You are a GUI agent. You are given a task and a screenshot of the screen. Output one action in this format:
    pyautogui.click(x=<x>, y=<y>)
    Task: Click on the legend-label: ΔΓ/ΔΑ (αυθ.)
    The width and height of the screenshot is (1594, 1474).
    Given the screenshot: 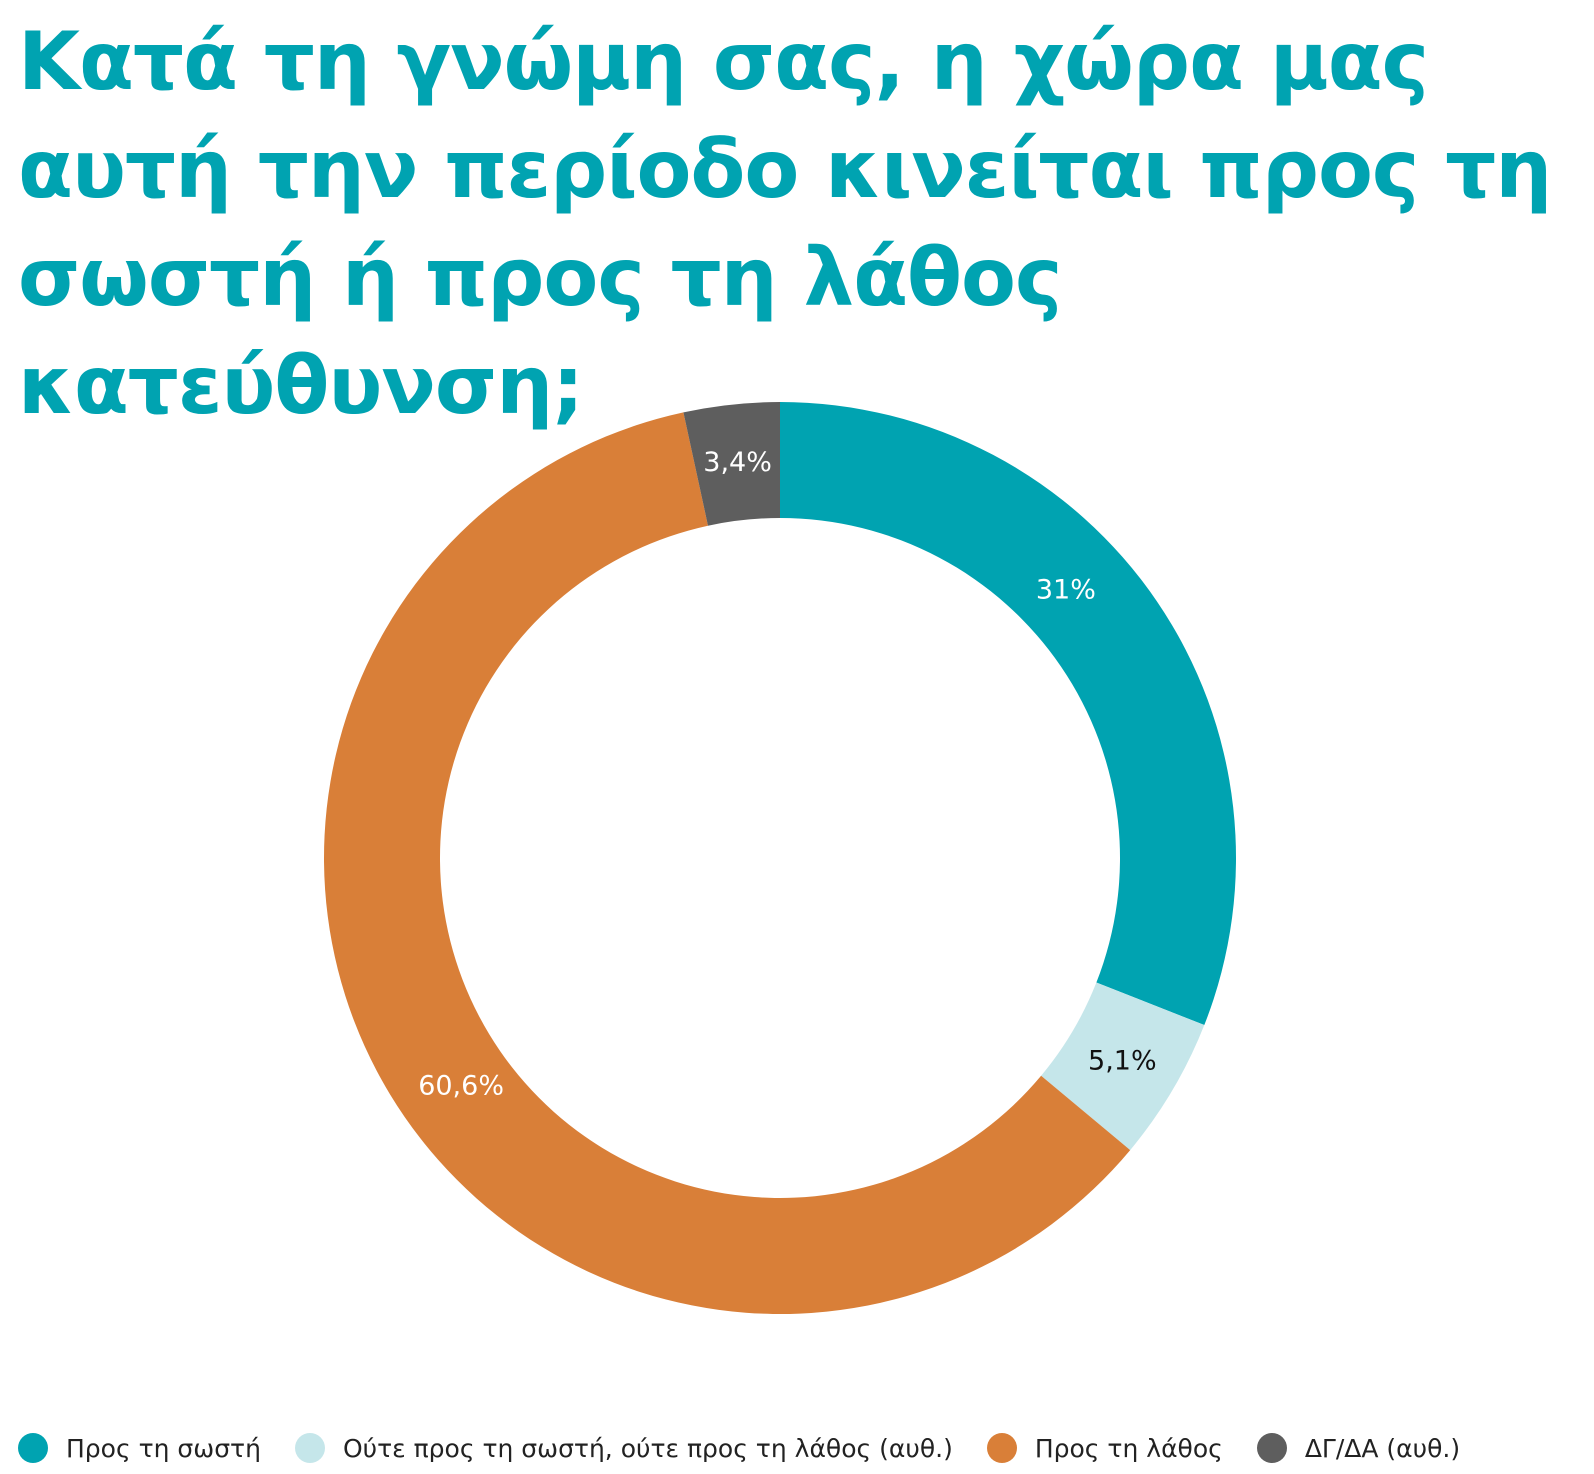 What is the action you would take?
    pyautogui.click(x=1382, y=1448)
    